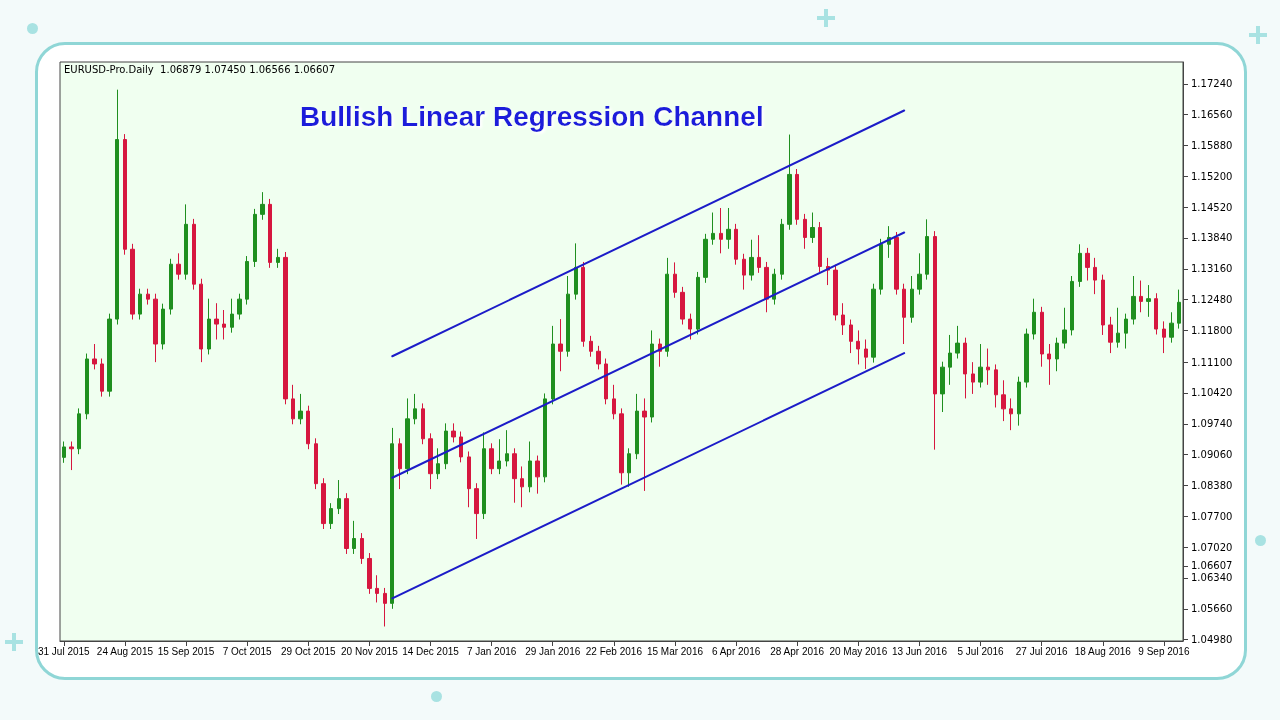  I want to click on x-tick-label: 29 Oct 2015, so click(308, 651).